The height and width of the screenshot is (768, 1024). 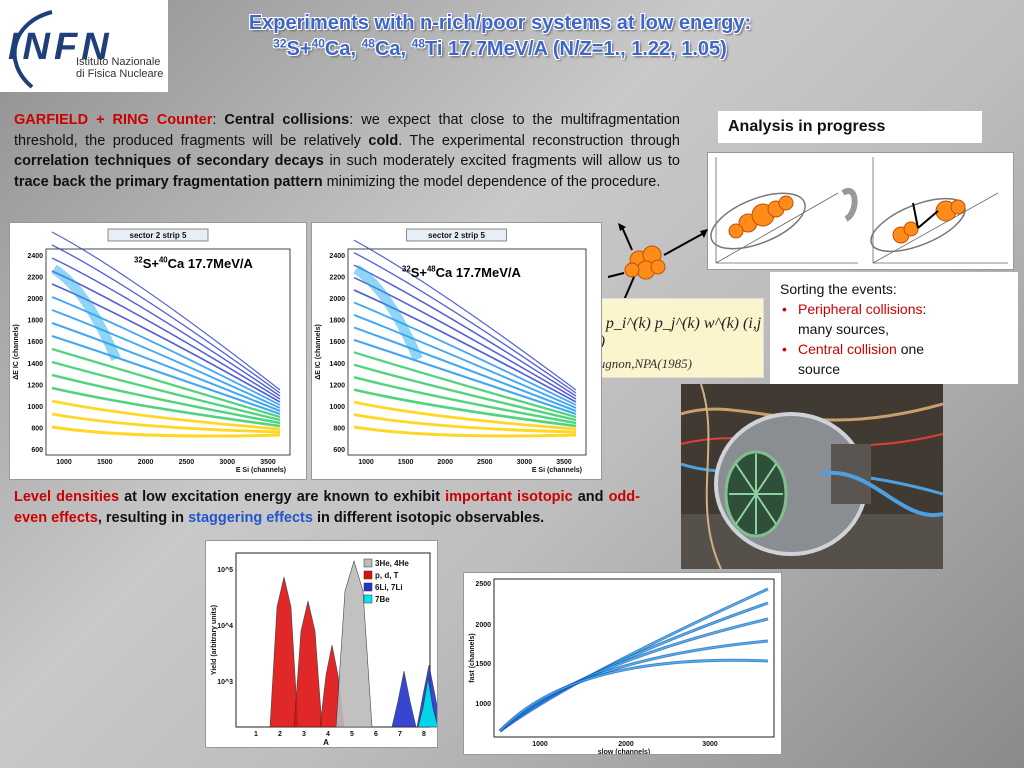 I want to click on x-axis-label: E Si (channels), so click(x=557, y=470).